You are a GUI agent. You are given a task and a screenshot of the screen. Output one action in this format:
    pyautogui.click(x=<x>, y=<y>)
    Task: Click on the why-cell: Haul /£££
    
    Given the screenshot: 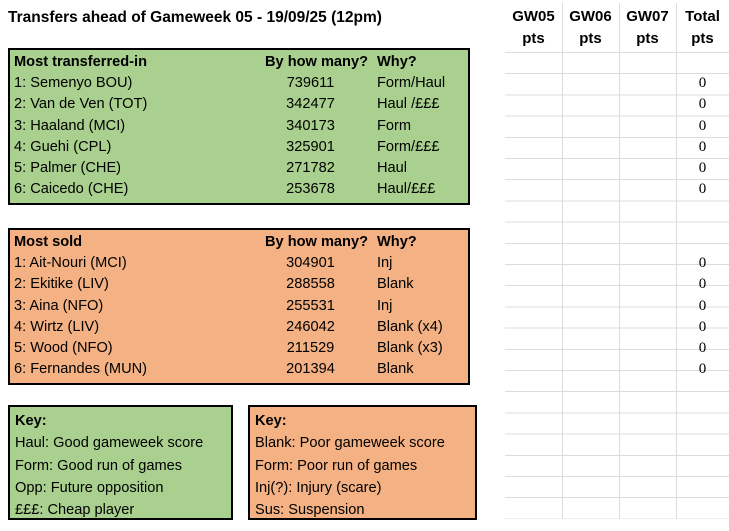 What is the action you would take?
    pyautogui.click(x=408, y=104)
    